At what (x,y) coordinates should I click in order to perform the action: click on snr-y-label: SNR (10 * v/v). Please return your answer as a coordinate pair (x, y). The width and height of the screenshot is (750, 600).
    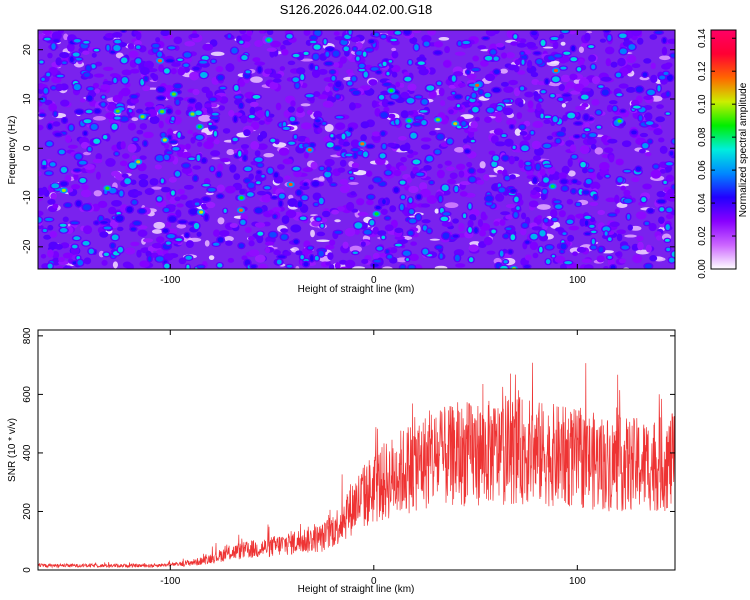
    Looking at the image, I should click on (12, 450).